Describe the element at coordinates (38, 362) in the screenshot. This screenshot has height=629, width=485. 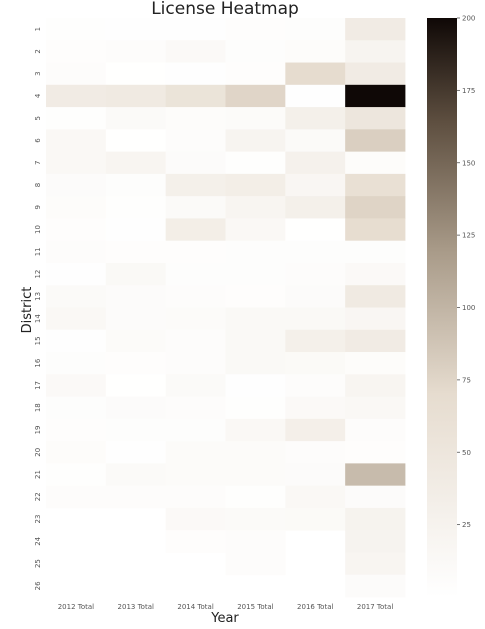
I see `y-tick-label: 16` at that location.